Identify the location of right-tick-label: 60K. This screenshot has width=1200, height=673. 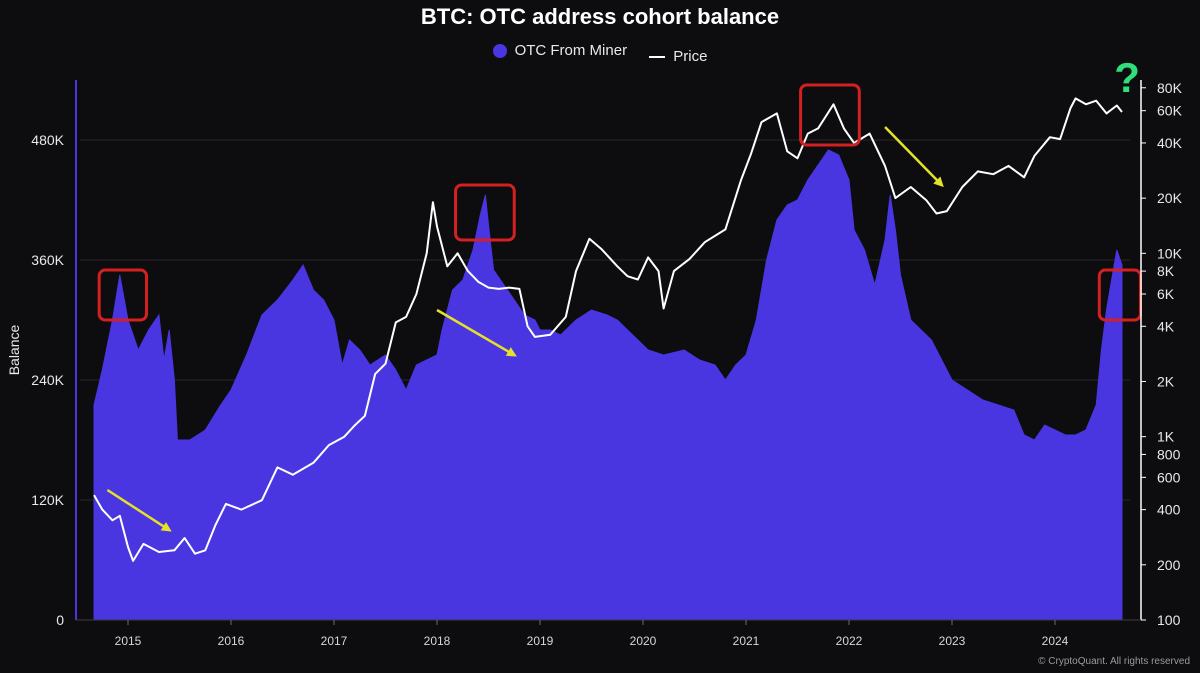
(1170, 111).